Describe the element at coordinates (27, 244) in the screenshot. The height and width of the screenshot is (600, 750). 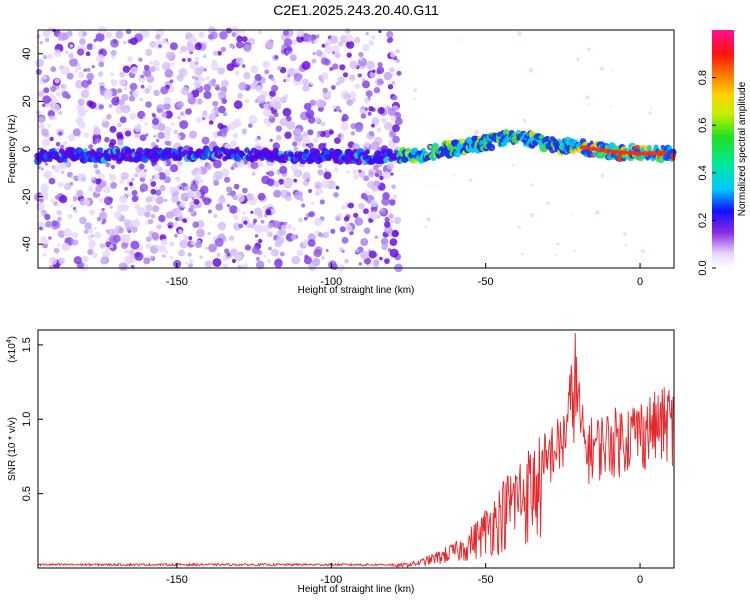
I see `y-tick-label: -40` at that location.